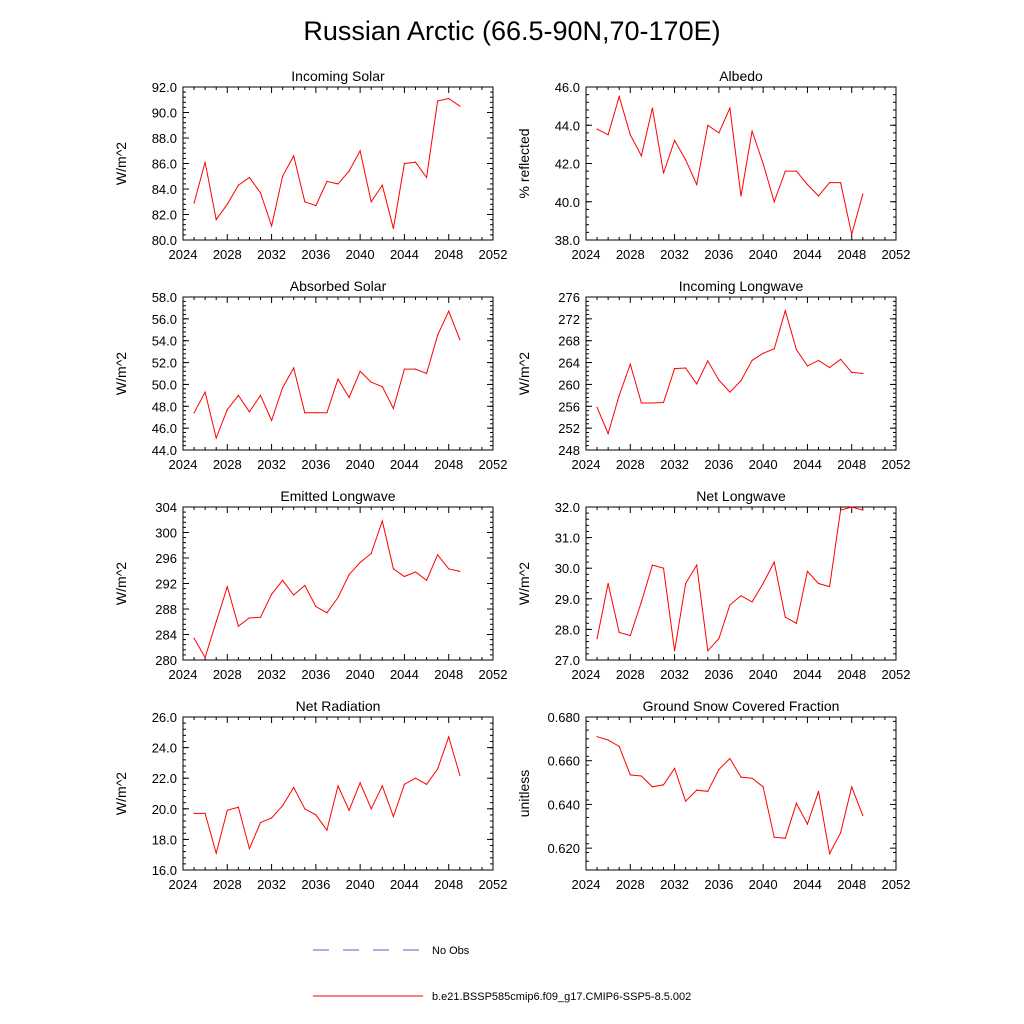 The height and width of the screenshot is (1024, 1024). What do you see at coordinates (166, 609) in the screenshot?
I see `y-tick-label: 288` at bounding box center [166, 609].